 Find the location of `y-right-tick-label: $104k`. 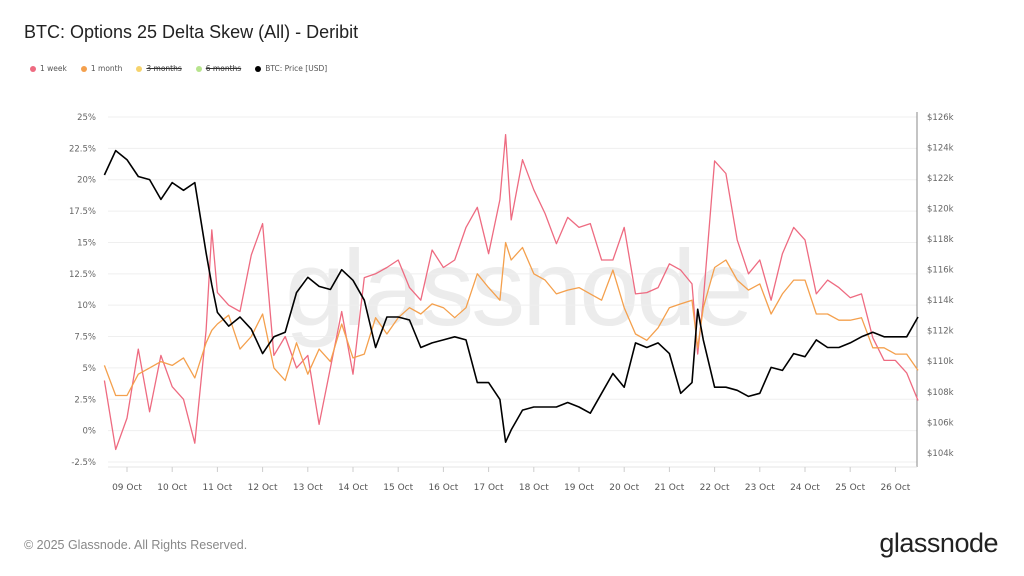

y-right-tick-label: $104k is located at coordinates (940, 454).